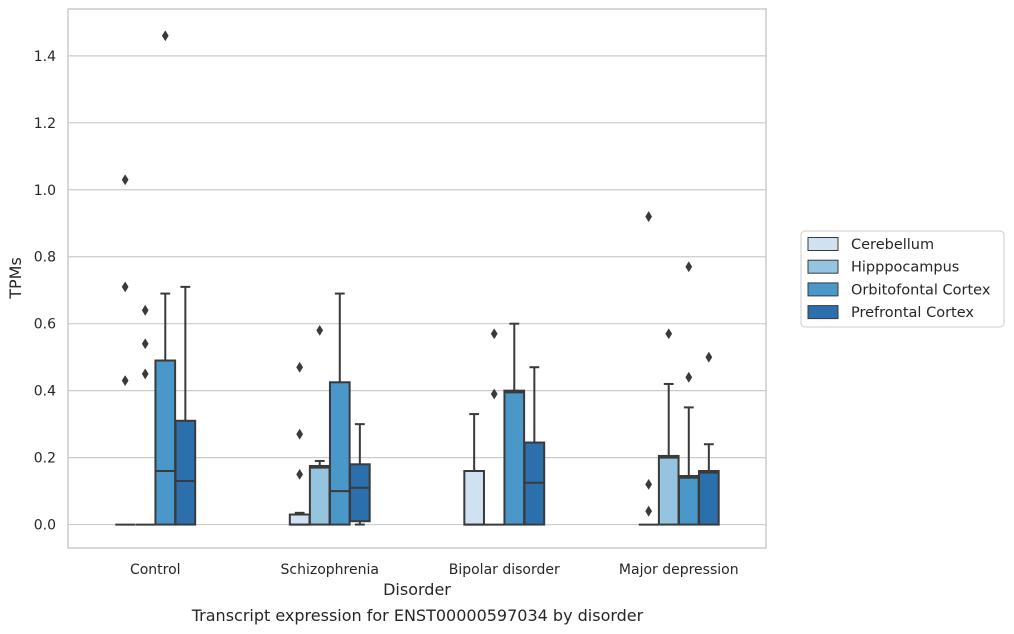  Describe the element at coordinates (45, 526) in the screenshot. I see `y-tick-label: 0.0` at that location.